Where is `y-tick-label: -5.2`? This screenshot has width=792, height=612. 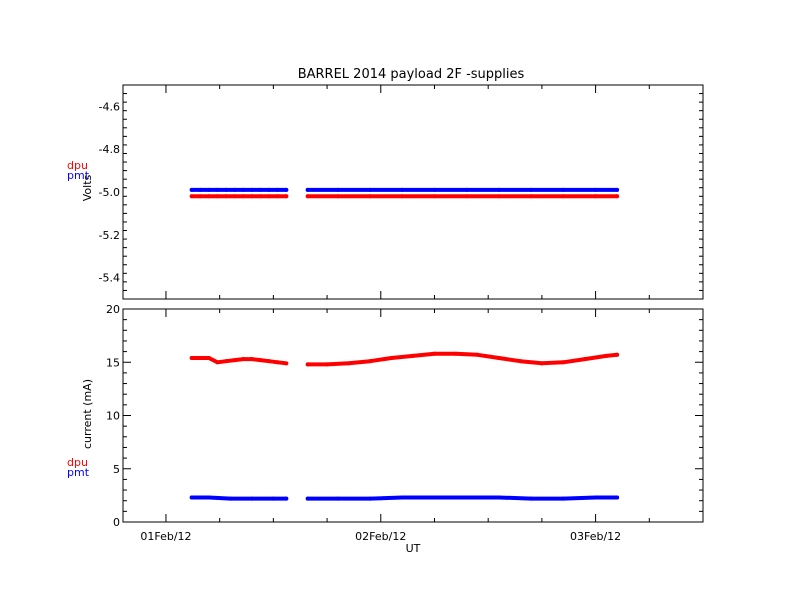
y-tick-label: -5.2 is located at coordinates (109, 235).